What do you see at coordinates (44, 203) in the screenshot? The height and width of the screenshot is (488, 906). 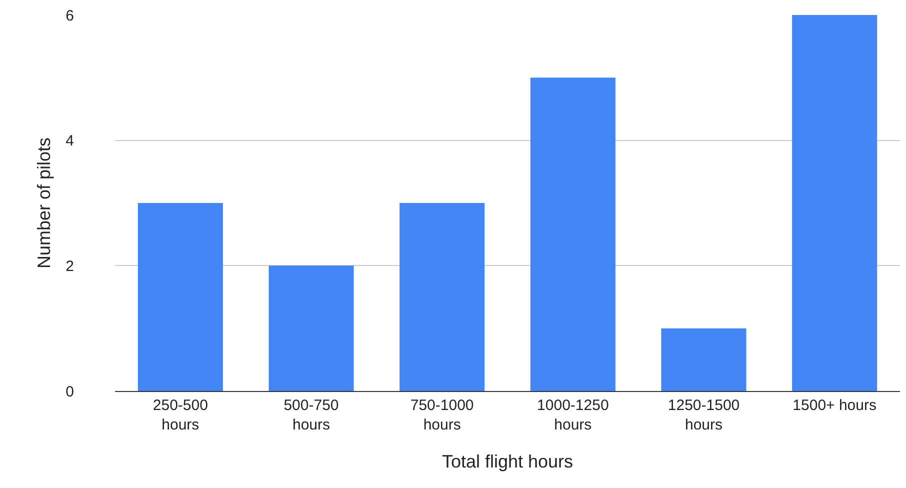 I see `y-axis-title: Number of pilots` at bounding box center [44, 203].